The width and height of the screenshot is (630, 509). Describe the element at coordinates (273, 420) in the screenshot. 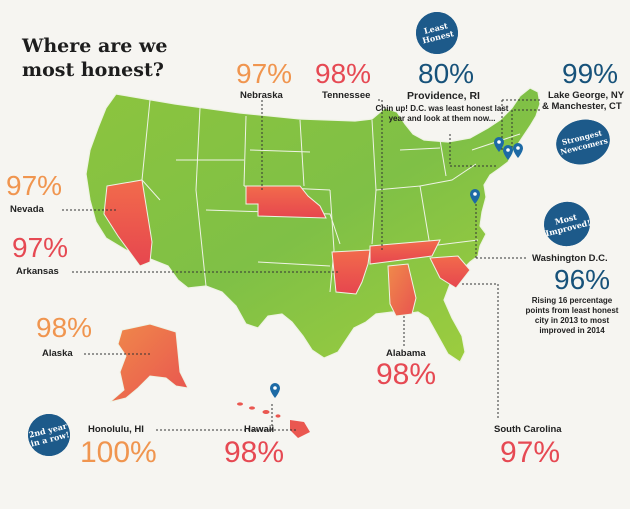

I see `state-hawaii` at that location.